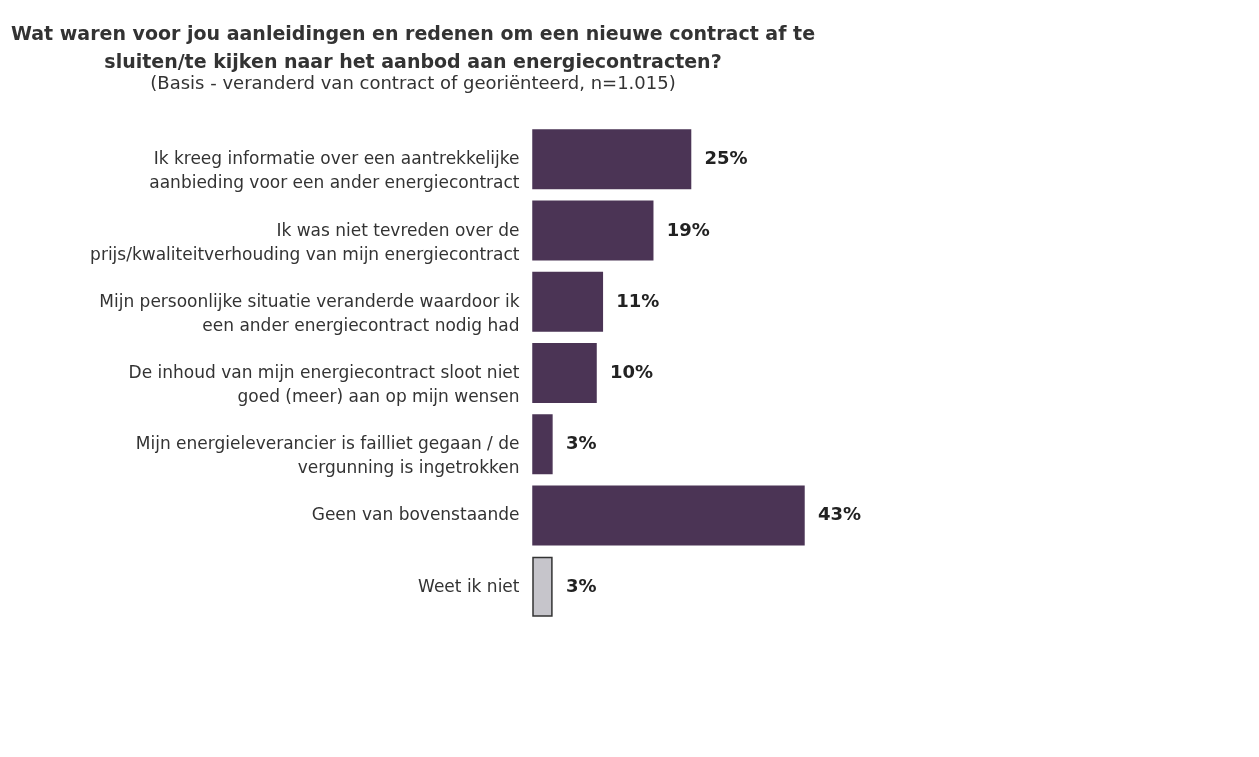 Image resolution: width=1259 pixels, height=757 pixels. What do you see at coordinates (688, 229) in the screenshot?
I see `data-label: 19%` at bounding box center [688, 229].